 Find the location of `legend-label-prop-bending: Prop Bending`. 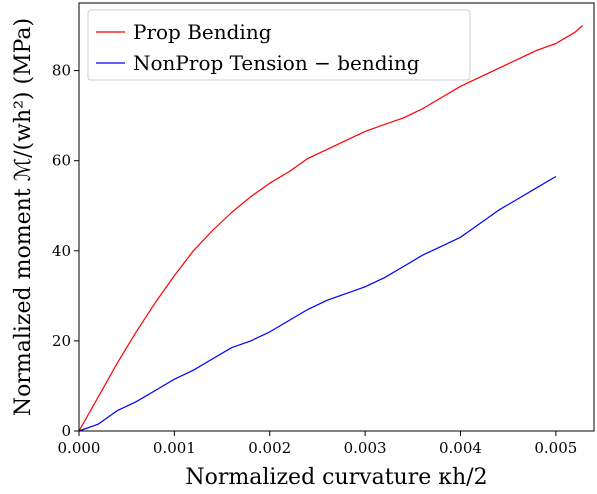

legend-label-prop-bending: Prop Bending is located at coordinates (202, 32).